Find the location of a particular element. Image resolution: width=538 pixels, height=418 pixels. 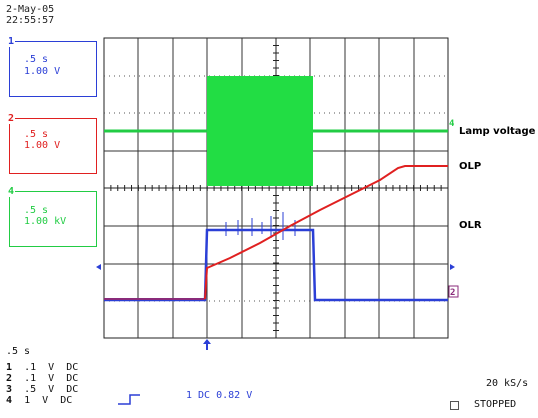

ch4-level-marker: 4 is located at coordinates (452, 124).